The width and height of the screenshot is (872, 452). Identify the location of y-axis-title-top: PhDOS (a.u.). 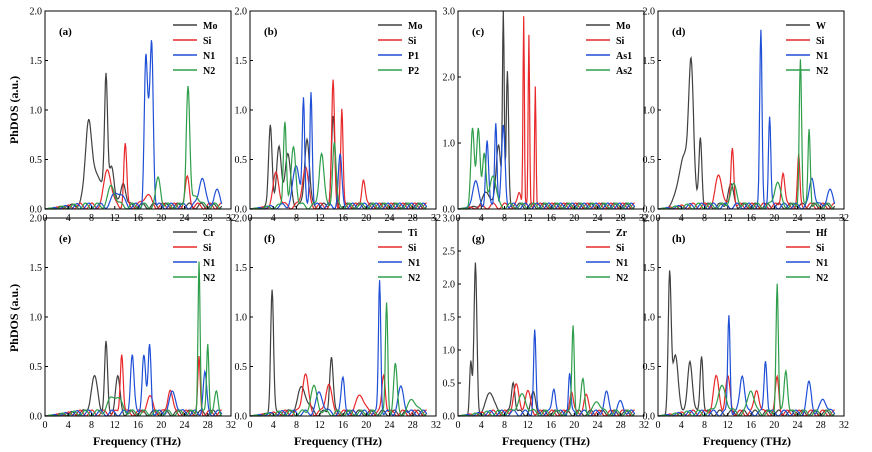
(14, 110).